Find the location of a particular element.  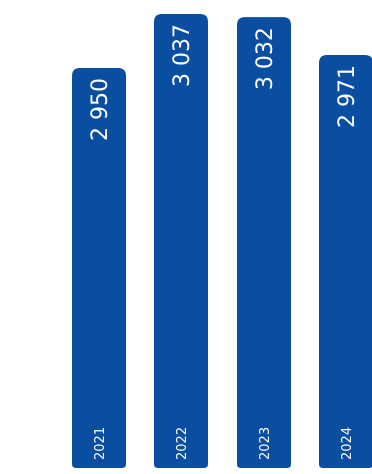

bar-2021 is located at coordinates (99, 268).